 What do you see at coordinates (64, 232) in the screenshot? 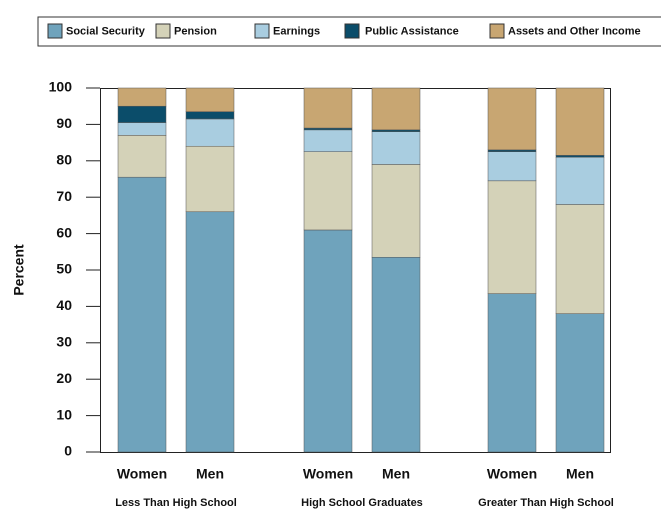
I see `y-tick-label: 60` at bounding box center [64, 232].